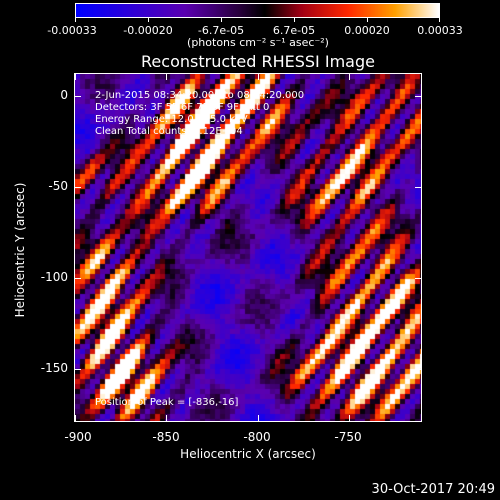 Image resolution: width=500 pixels, height=500 pixels. What do you see at coordinates (182, 107) in the screenshot?
I see `detectors-text: Detectors: 3F 5F 6F 7F 8F 9F, Att 0` at bounding box center [182, 107].